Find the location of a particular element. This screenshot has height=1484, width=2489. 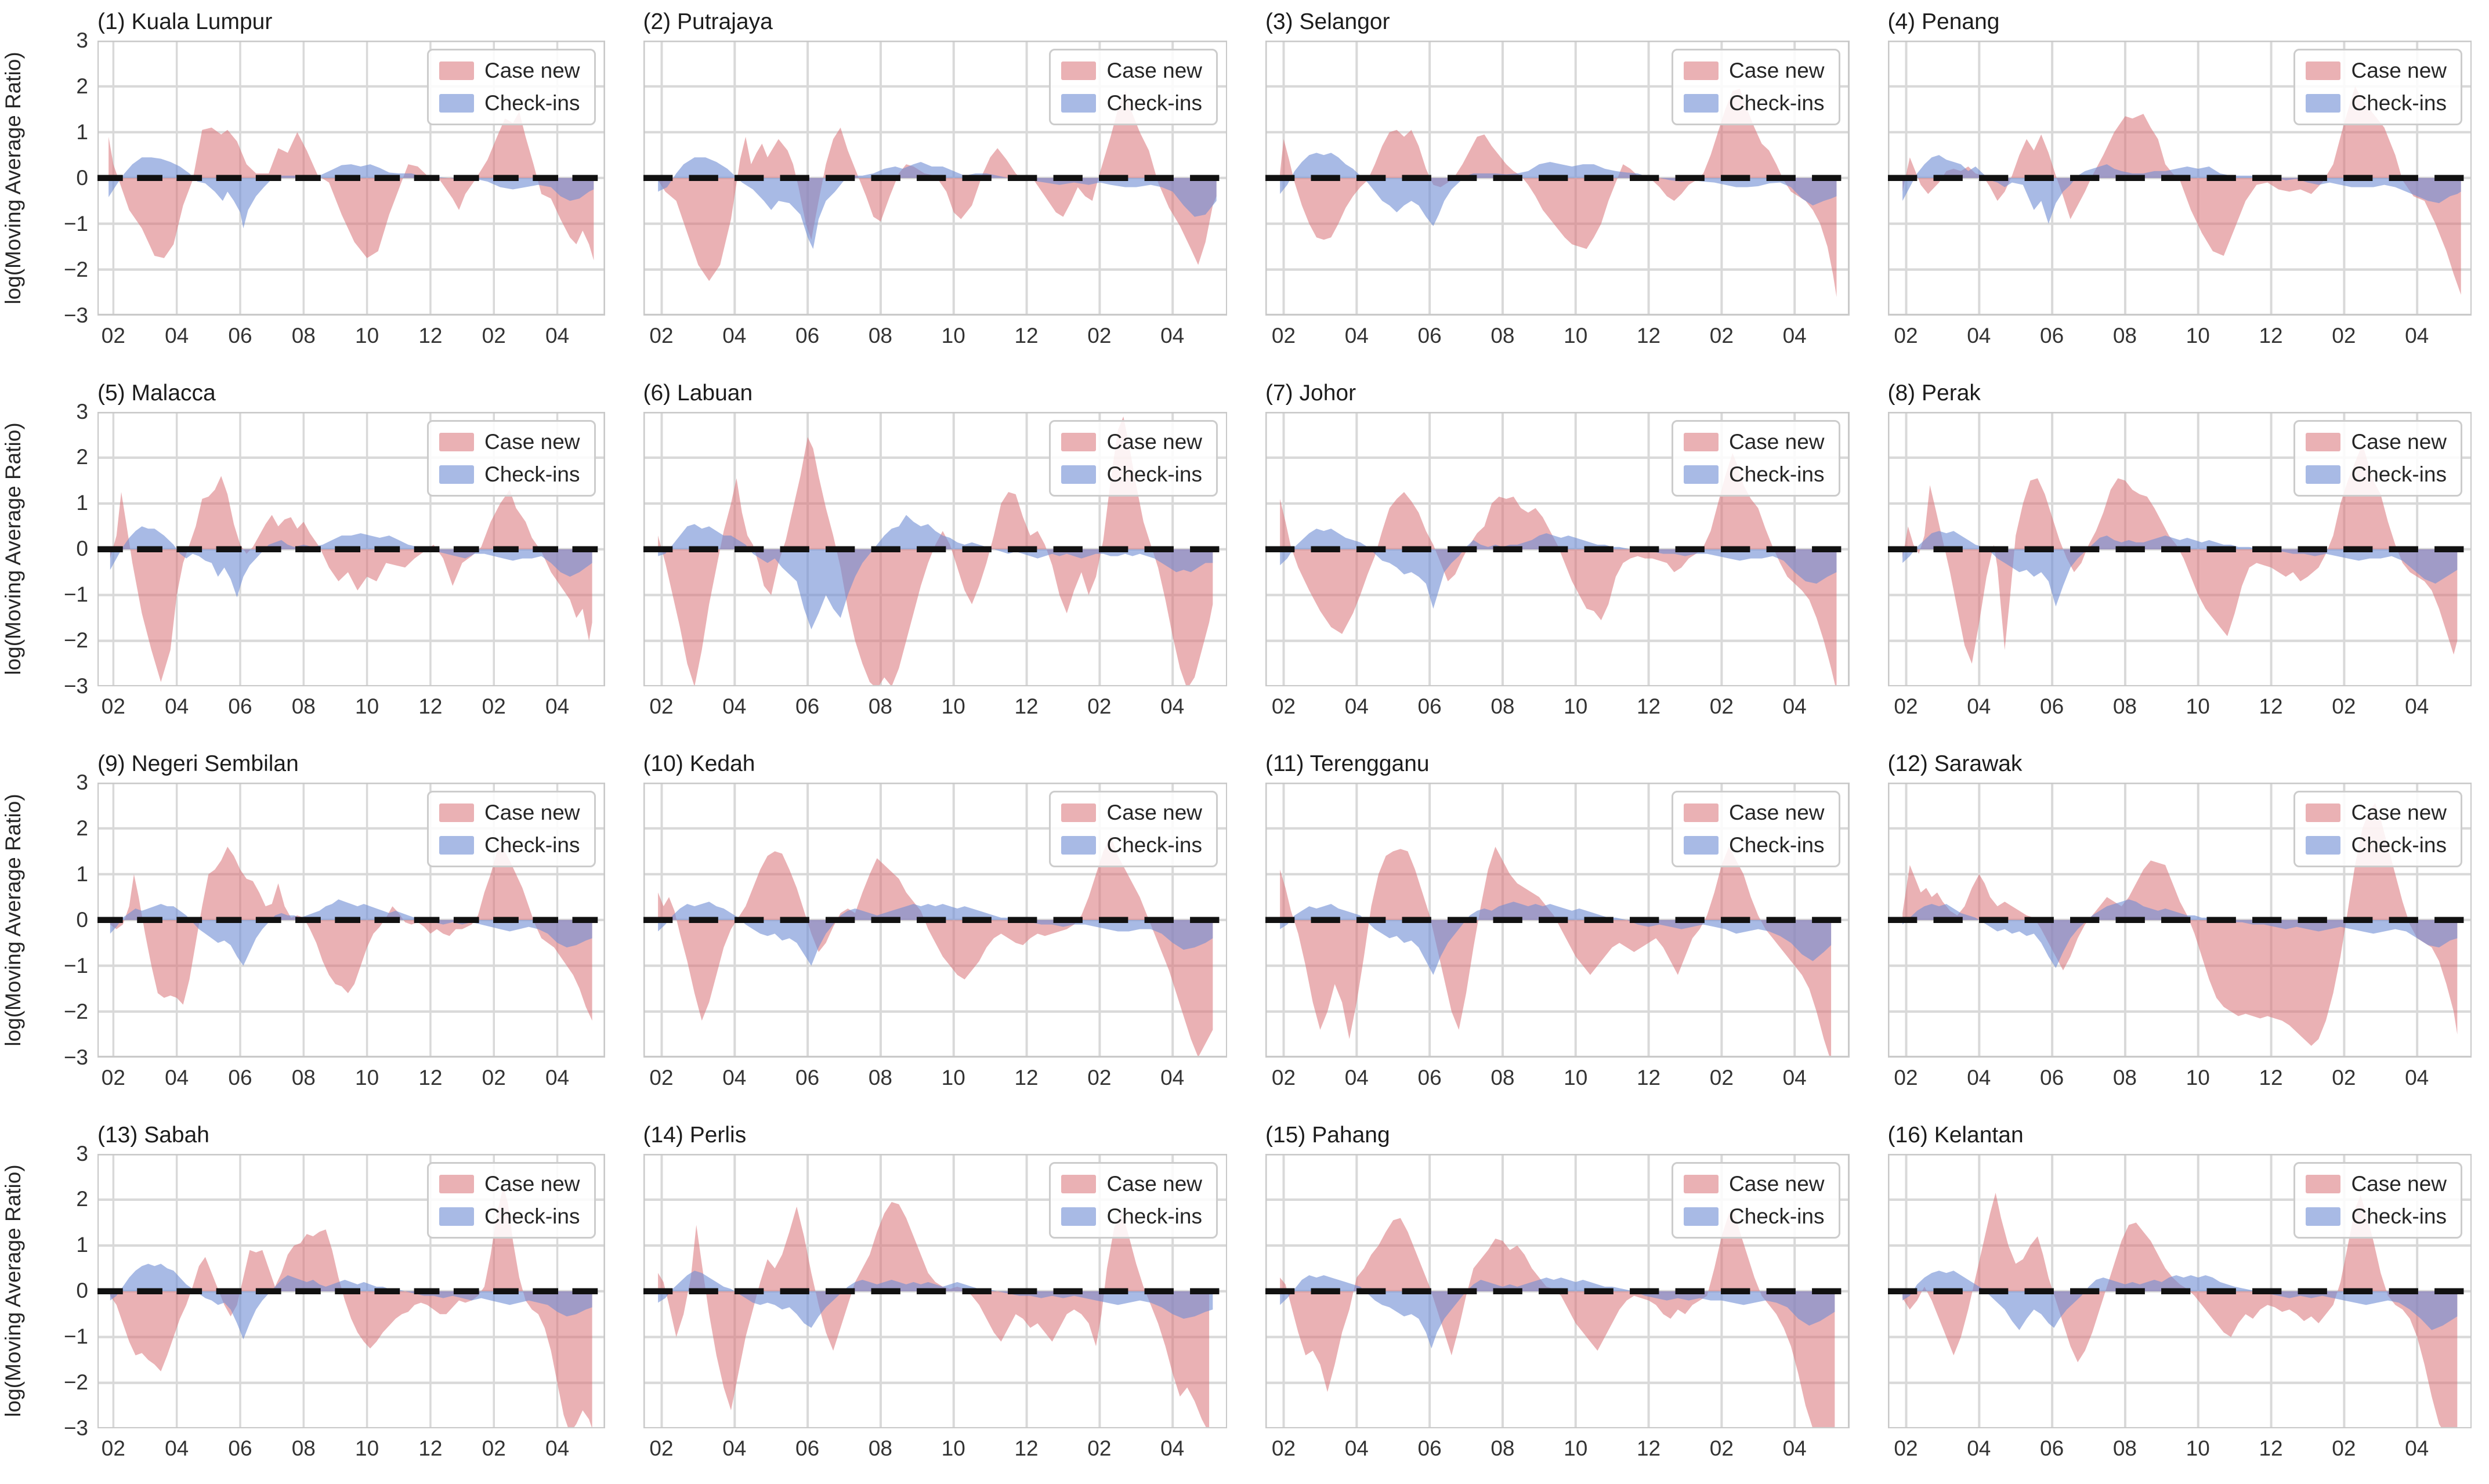

y-tick-label: 3 is located at coordinates (82, 412).